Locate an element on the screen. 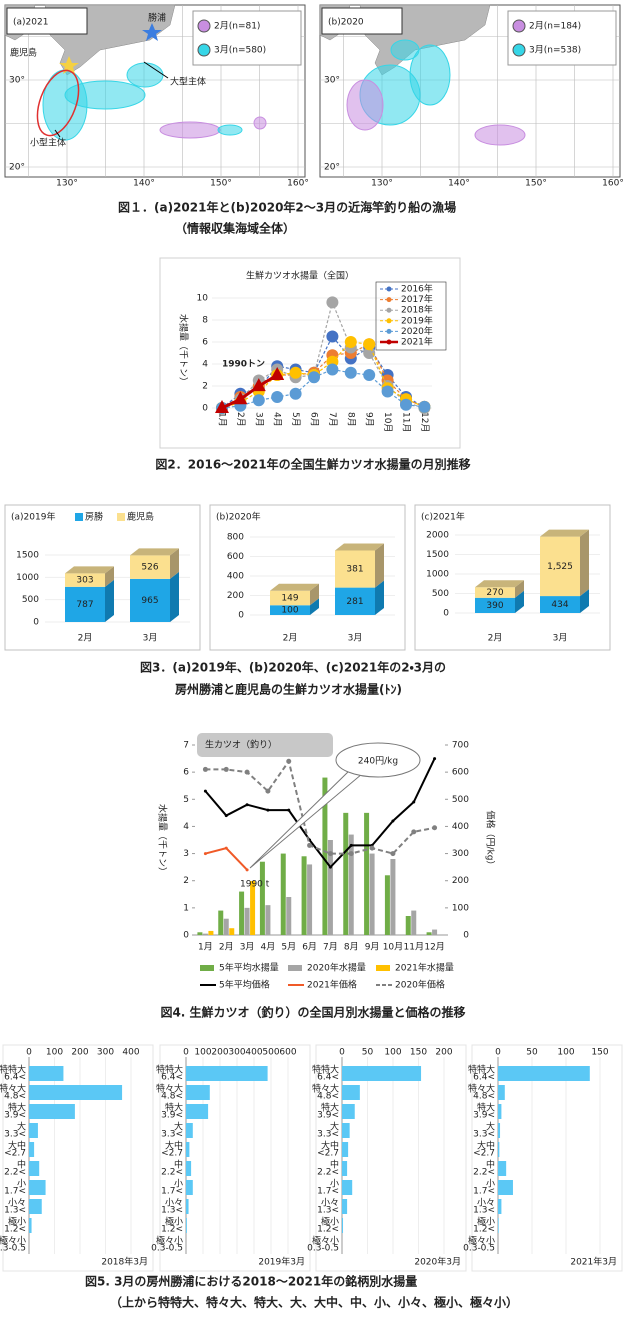  category-sublabel: 3.9< is located at coordinates (172, 1116).